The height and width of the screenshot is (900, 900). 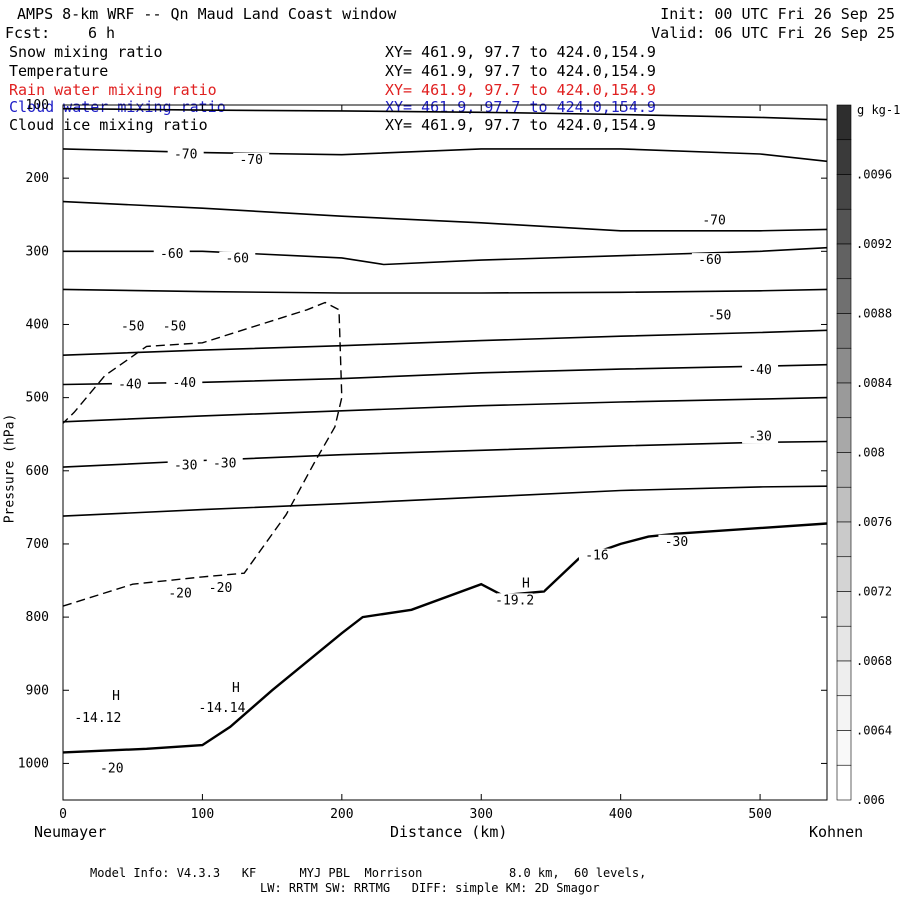 What do you see at coordinates (520, 125) in the screenshot?
I see `field-xy-cloud-ice: XY= 461.9, 97.7 to 424.0,154.9` at bounding box center [520, 125].